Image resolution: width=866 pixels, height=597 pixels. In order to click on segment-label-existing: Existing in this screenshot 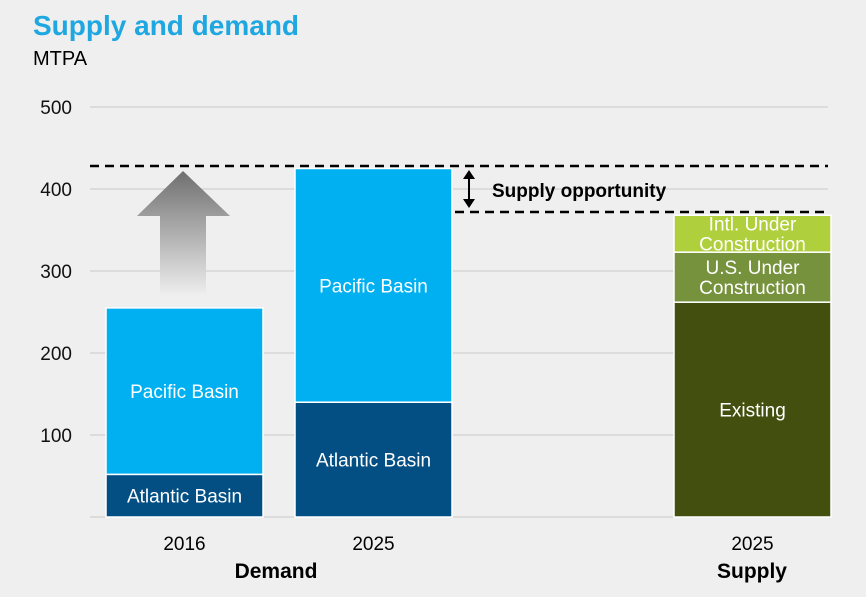, I will do `click(752, 411)`.